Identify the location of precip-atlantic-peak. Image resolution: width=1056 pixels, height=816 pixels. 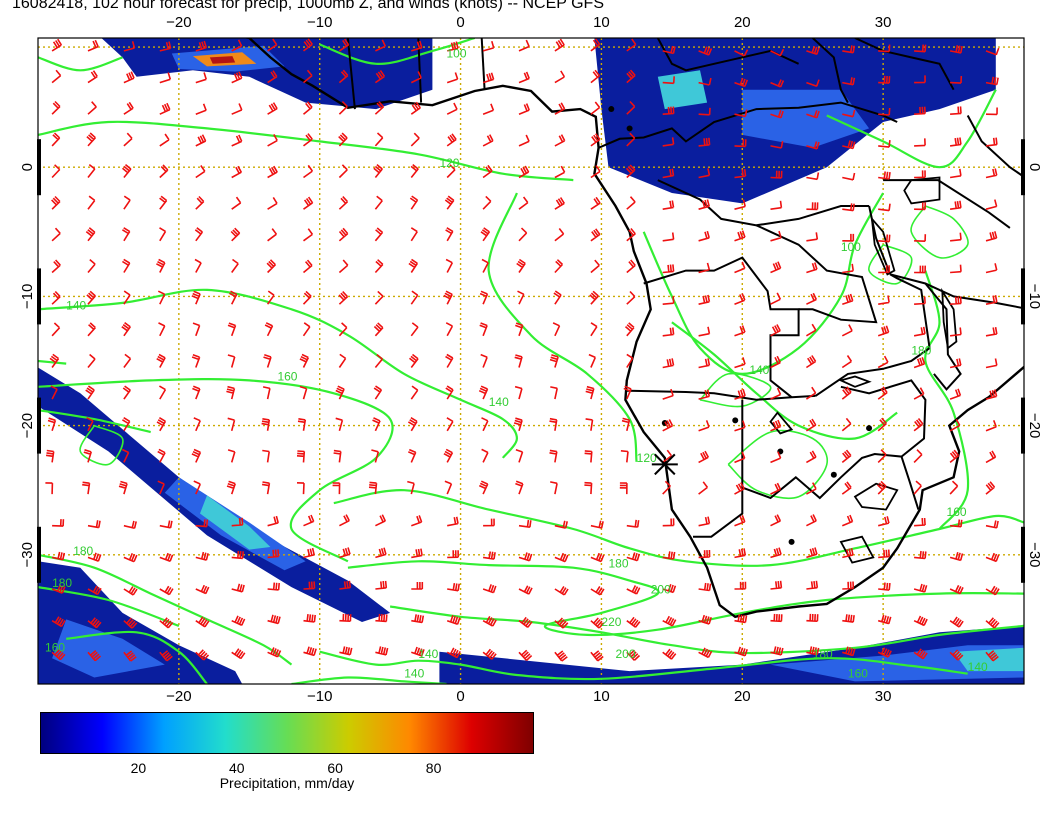
(235, 522).